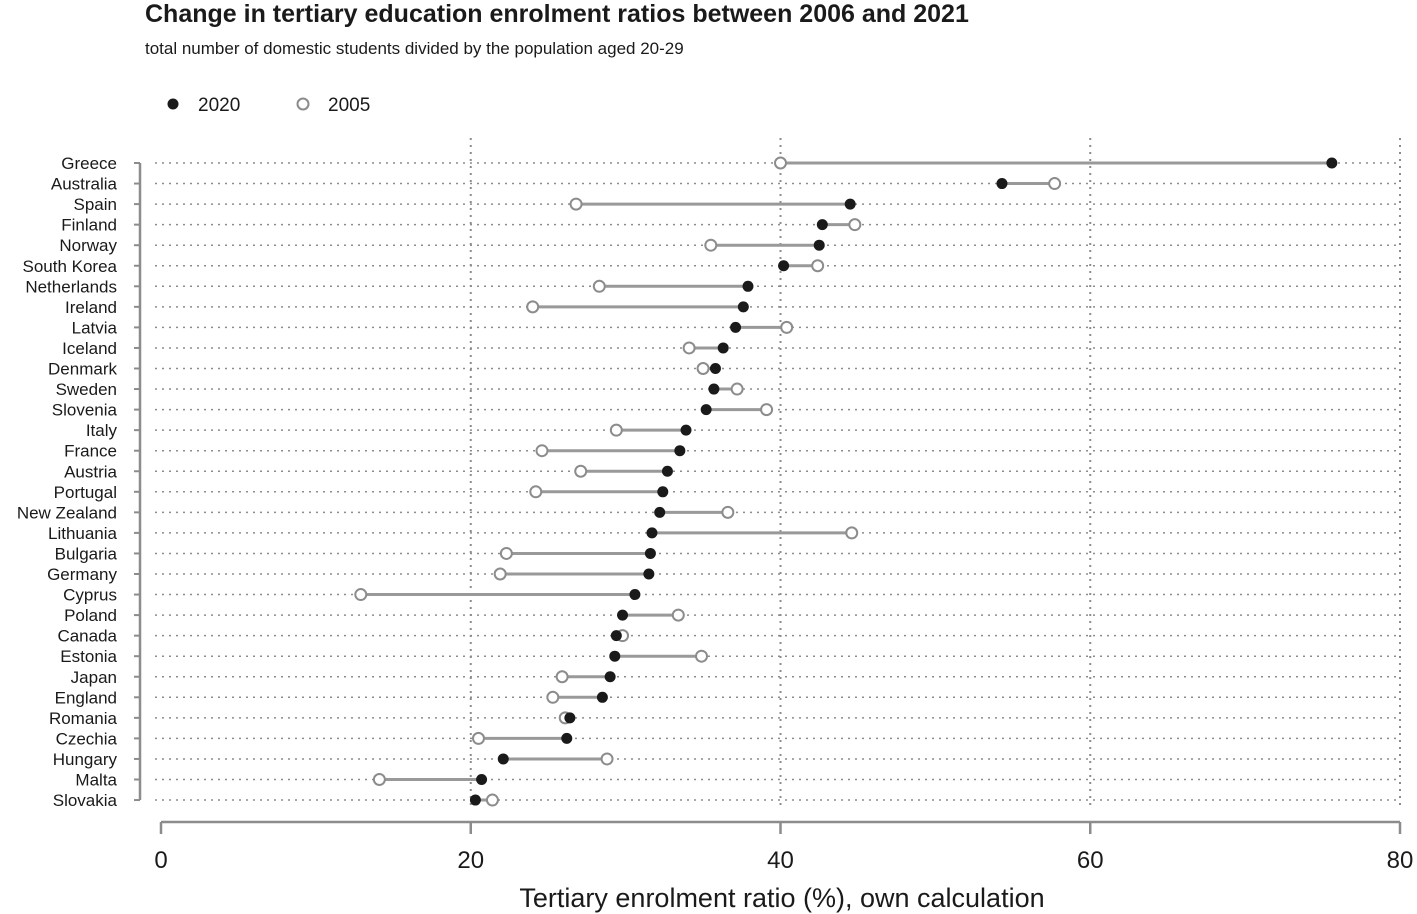  What do you see at coordinates (82, 369) in the screenshot?
I see `y-tick-label: Denmark` at bounding box center [82, 369].